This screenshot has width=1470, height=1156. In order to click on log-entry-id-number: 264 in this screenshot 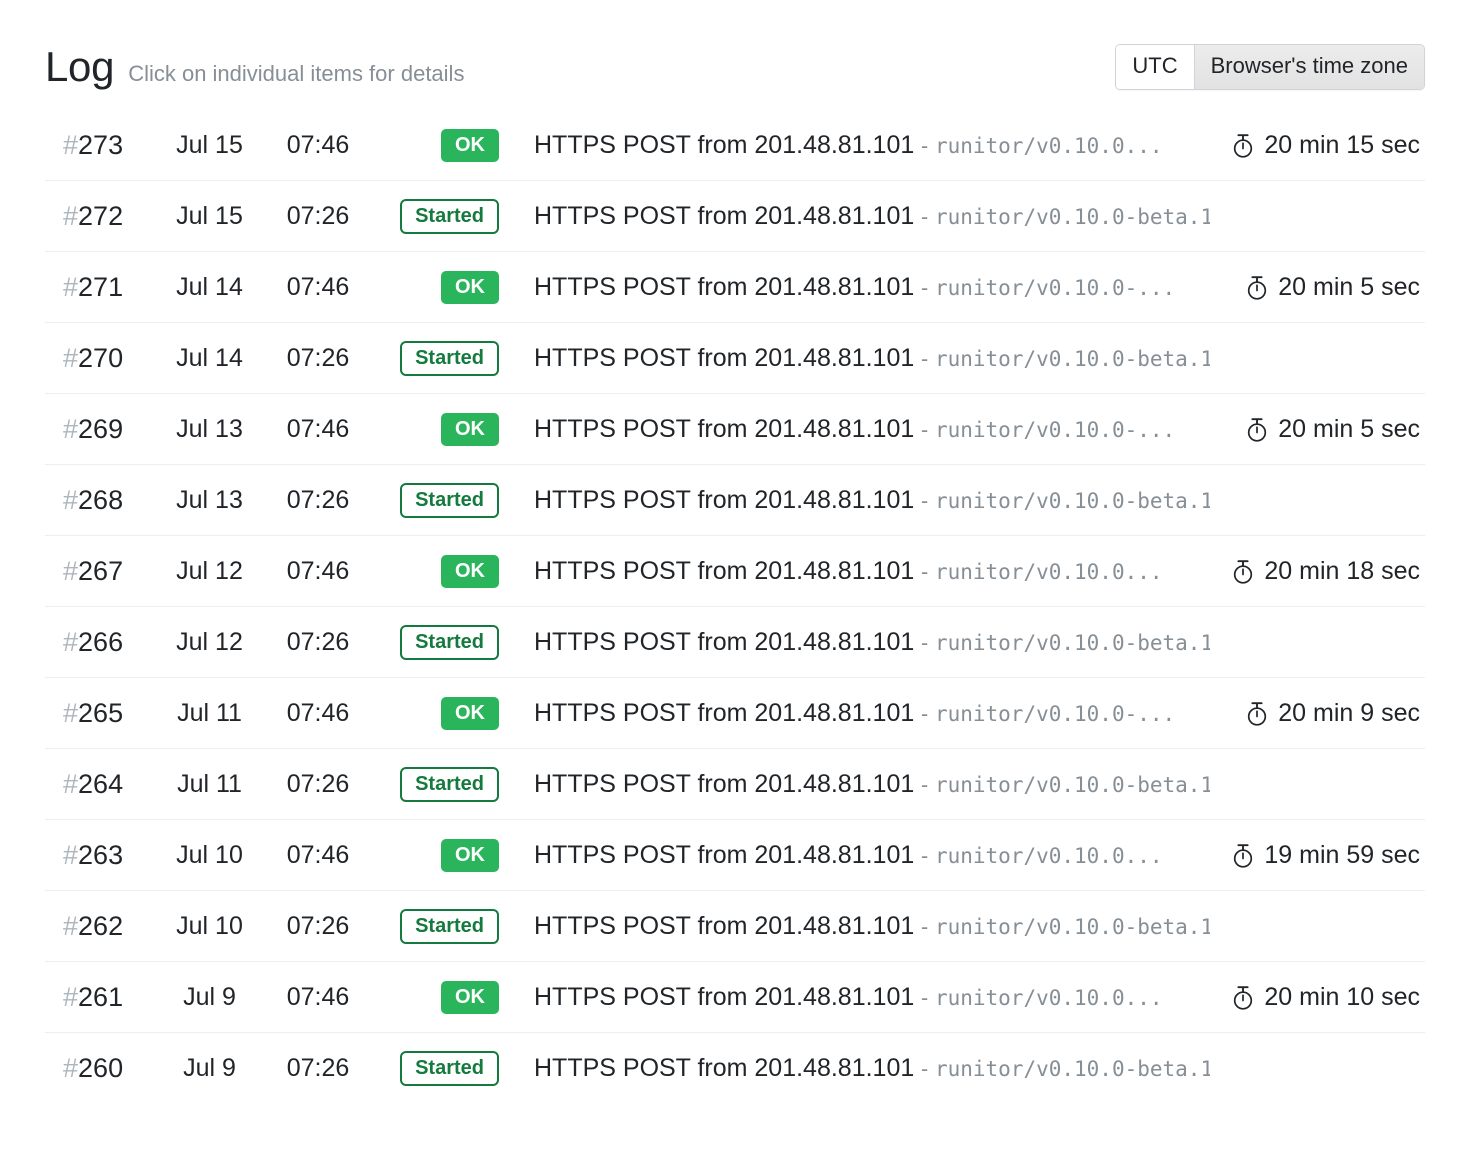, I will do `click(101, 783)`.